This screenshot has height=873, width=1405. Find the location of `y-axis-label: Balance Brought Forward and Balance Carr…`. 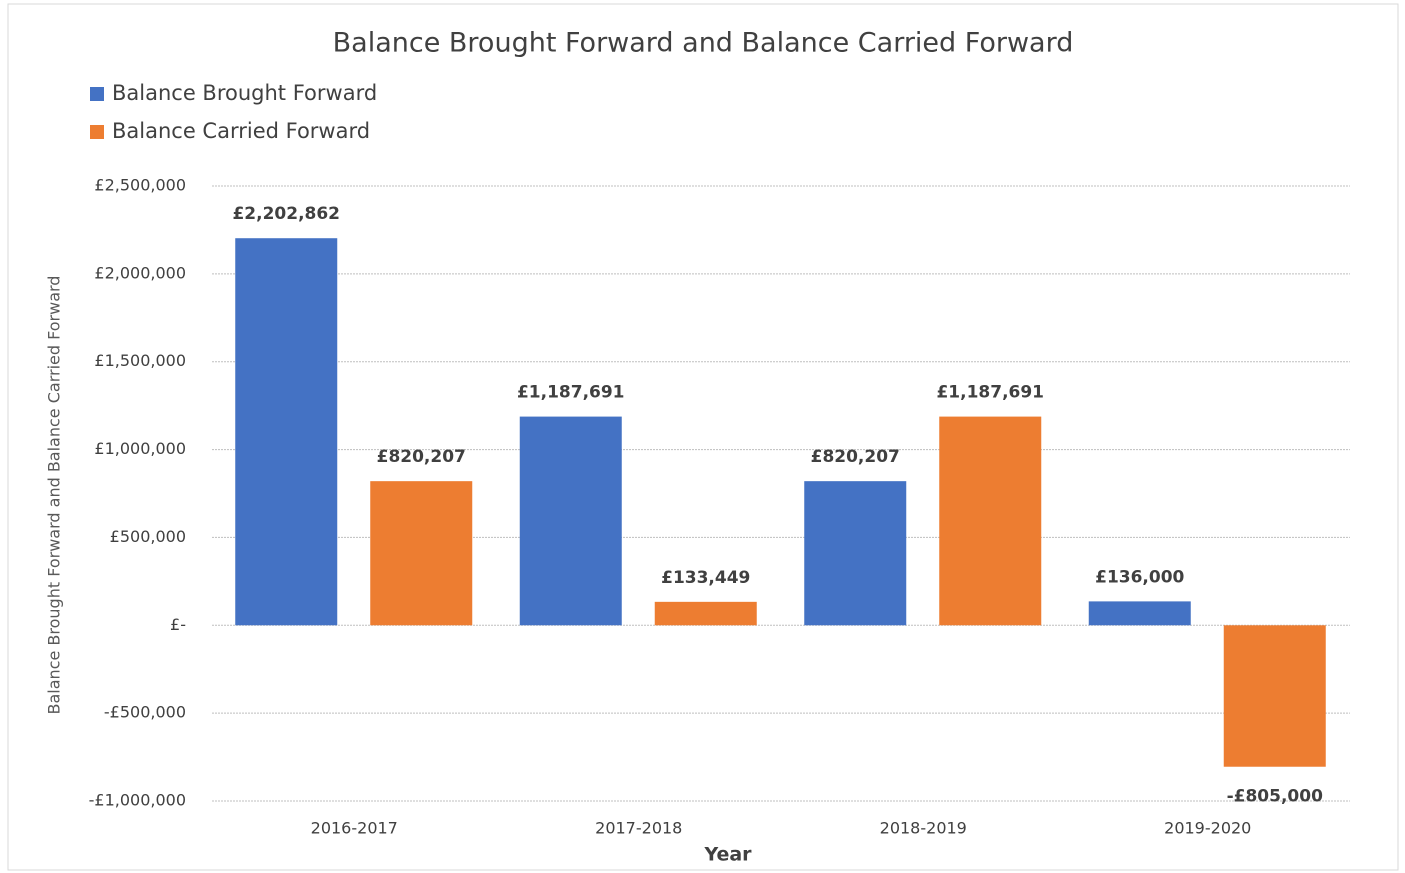

y-axis-label: Balance Brought Forward and Balance Carr… is located at coordinates (54, 495).